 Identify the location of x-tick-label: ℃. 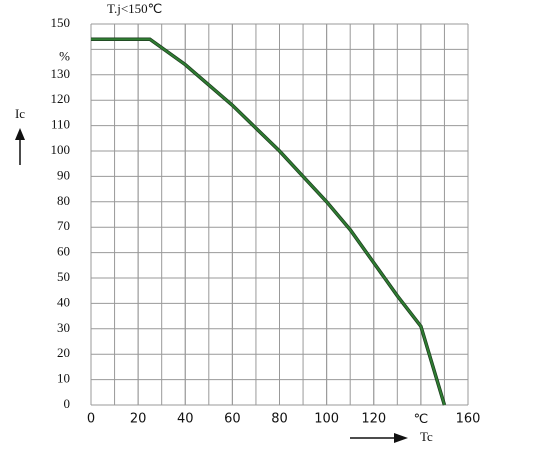
(421, 418).